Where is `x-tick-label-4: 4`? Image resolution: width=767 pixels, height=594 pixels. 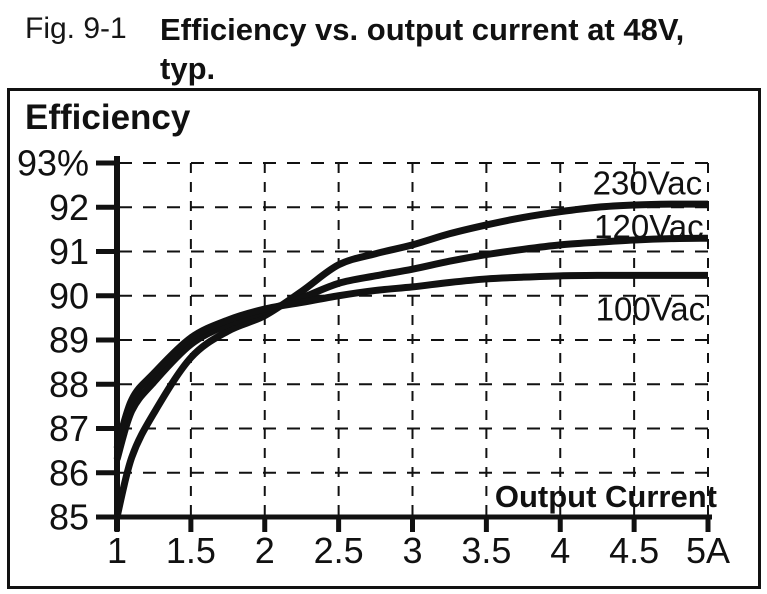
x-tick-label-4: 4 is located at coordinates (560, 550).